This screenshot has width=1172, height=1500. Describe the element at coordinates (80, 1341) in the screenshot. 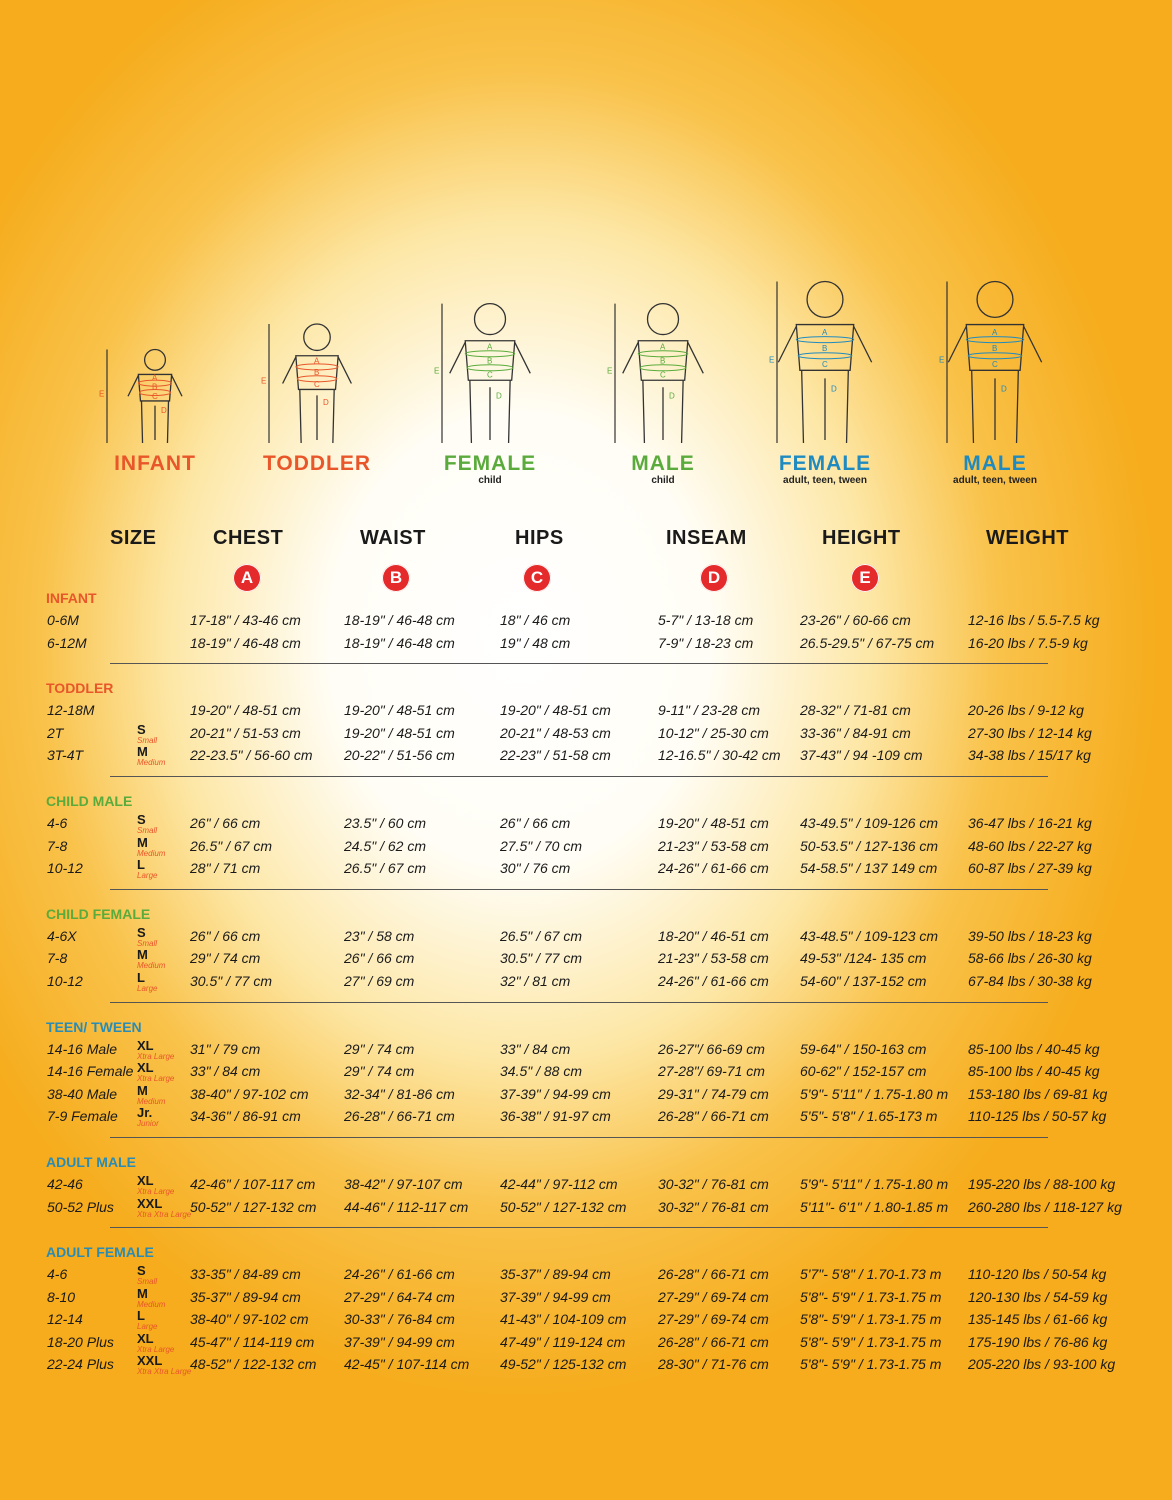

I see `size-label: 18-20 Plus` at that location.